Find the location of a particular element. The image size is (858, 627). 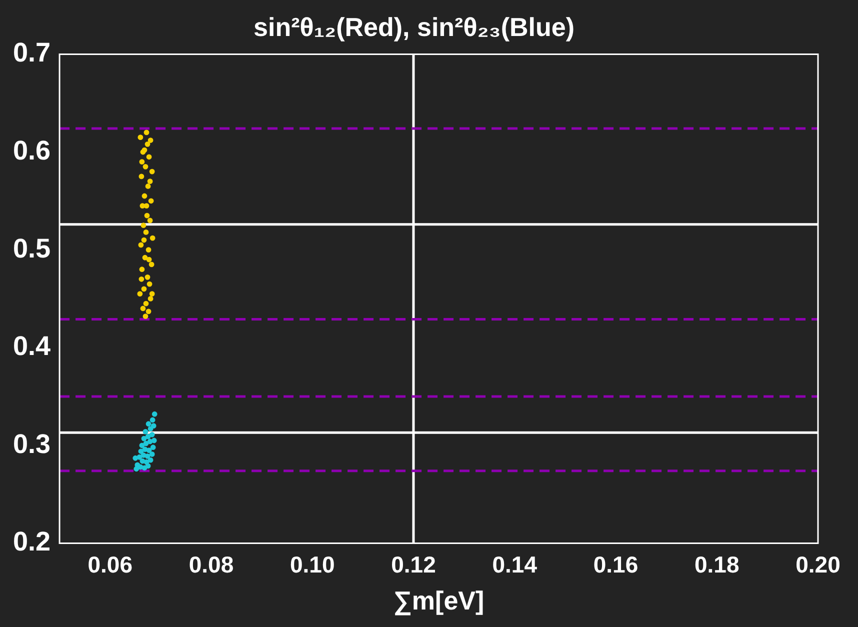

y-tick-label: 0.7 is located at coordinates (31, 53).